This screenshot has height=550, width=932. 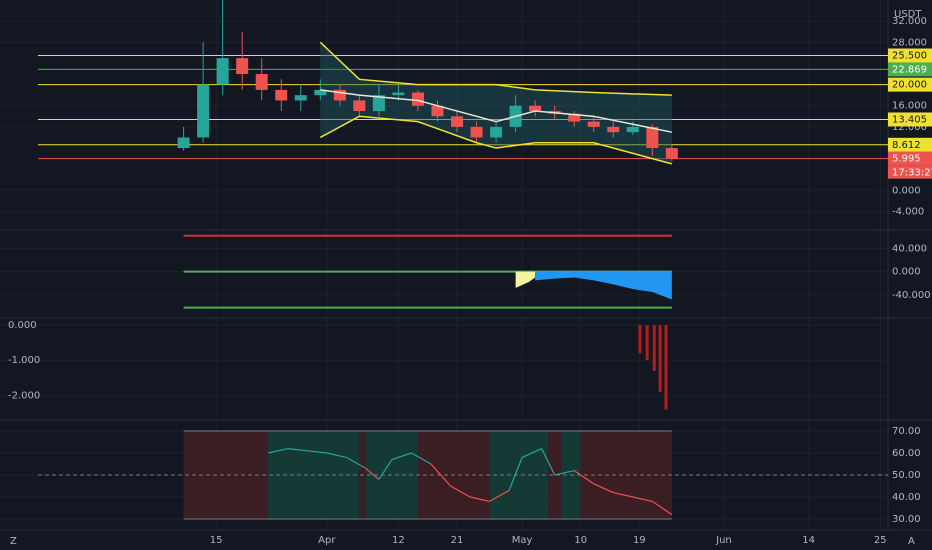 What do you see at coordinates (580, 540) in the screenshot?
I see `x-tick-label: 10` at bounding box center [580, 540].